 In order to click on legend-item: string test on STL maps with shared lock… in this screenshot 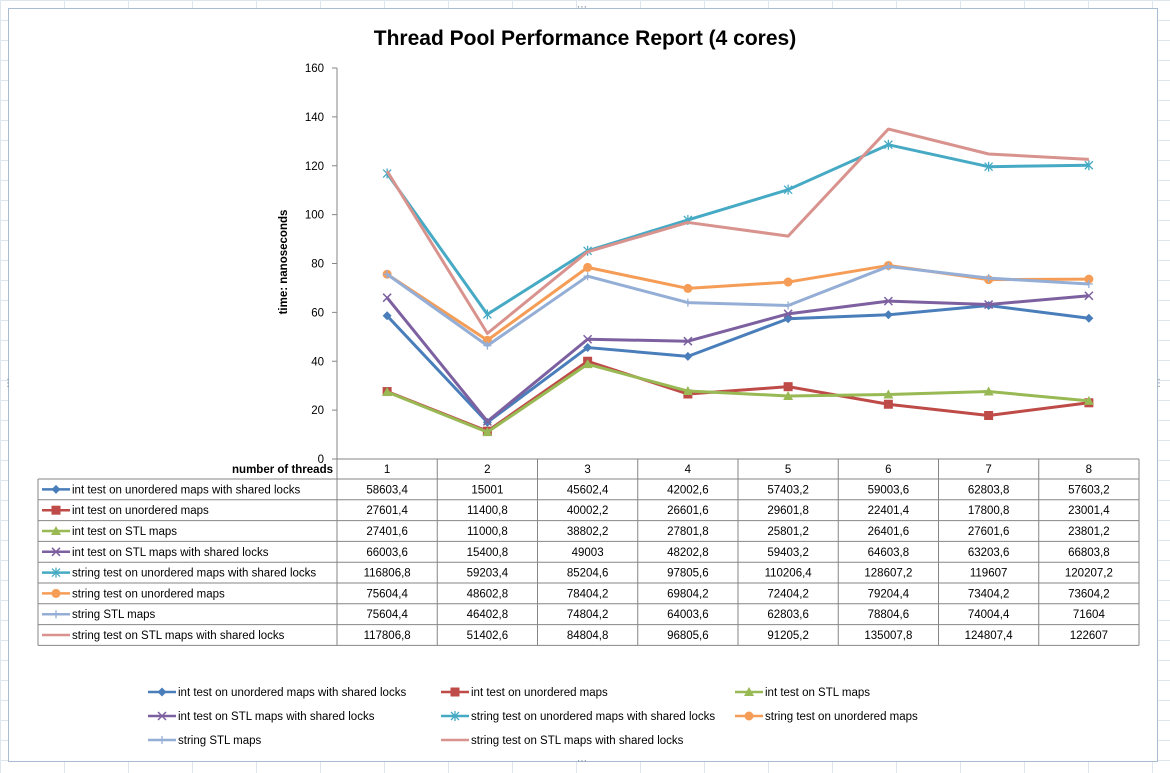, I will do `click(562, 741)`.